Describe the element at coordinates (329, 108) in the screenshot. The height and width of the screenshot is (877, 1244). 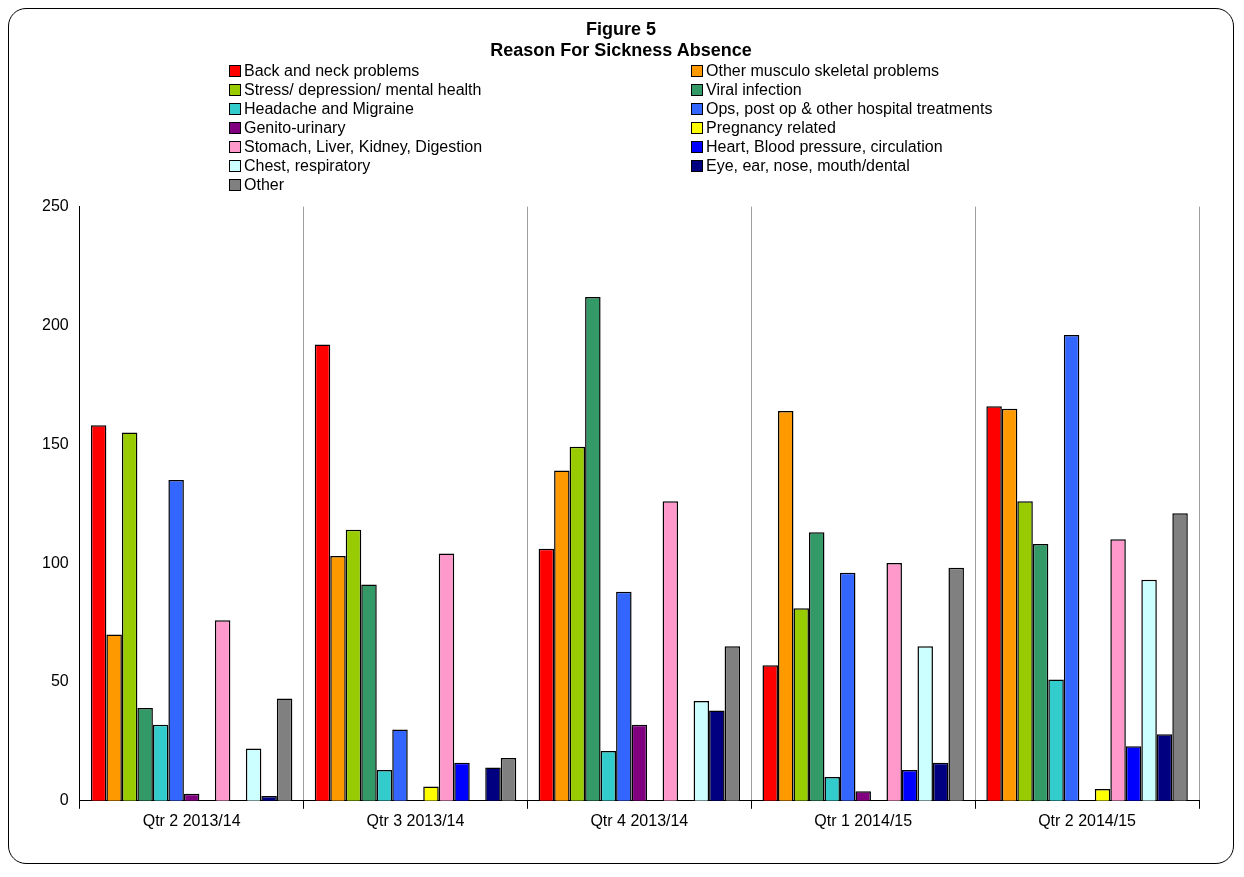
I see `legend-label: Headache and Migraine` at that location.